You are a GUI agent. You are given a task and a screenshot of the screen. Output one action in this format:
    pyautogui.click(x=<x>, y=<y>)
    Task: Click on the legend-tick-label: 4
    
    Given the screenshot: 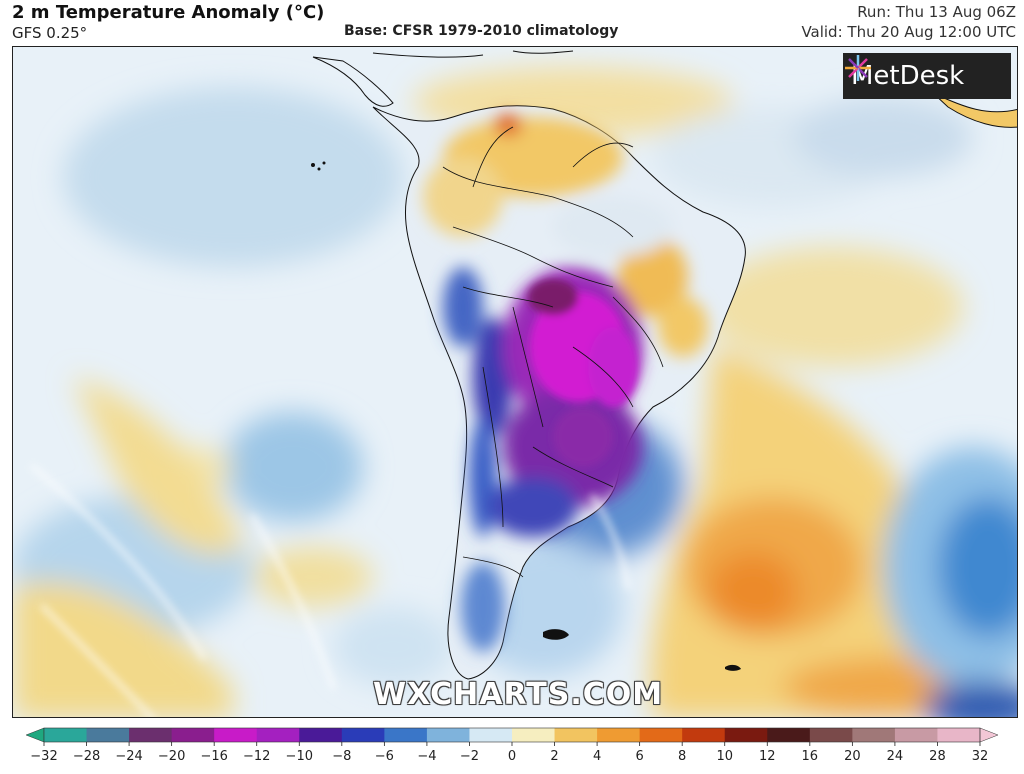 What is the action you would take?
    pyautogui.click(x=597, y=756)
    